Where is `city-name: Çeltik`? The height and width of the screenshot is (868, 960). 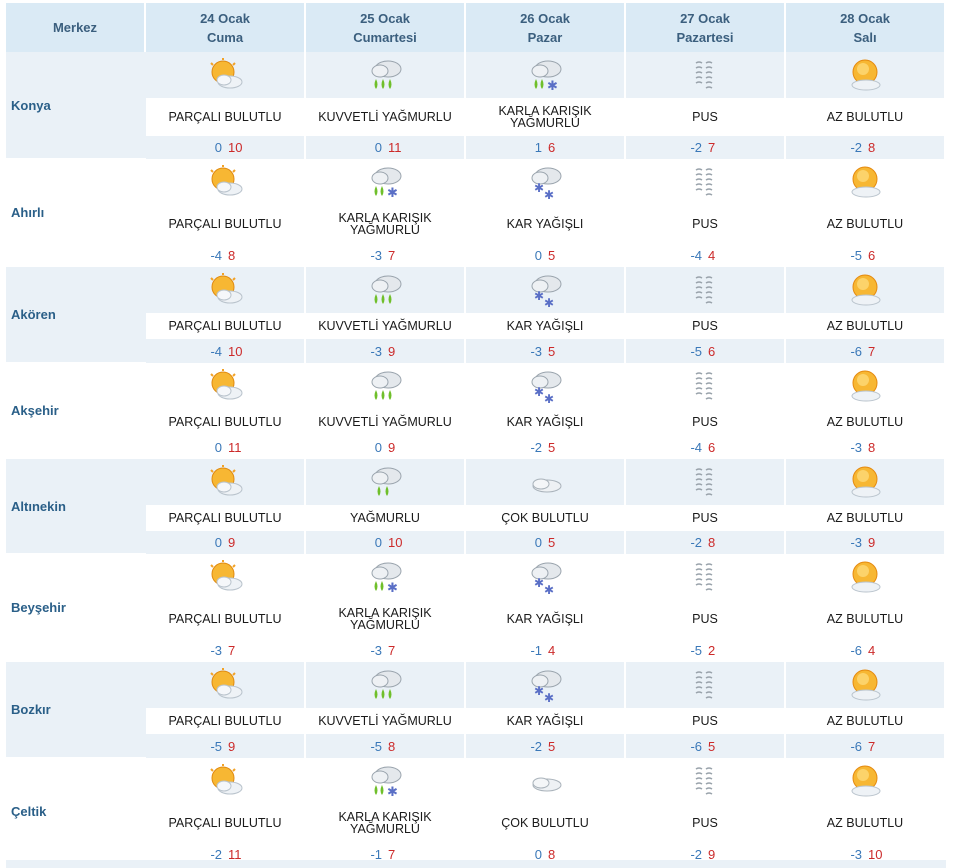
city-name: Çeltik is located at coordinates (76, 812).